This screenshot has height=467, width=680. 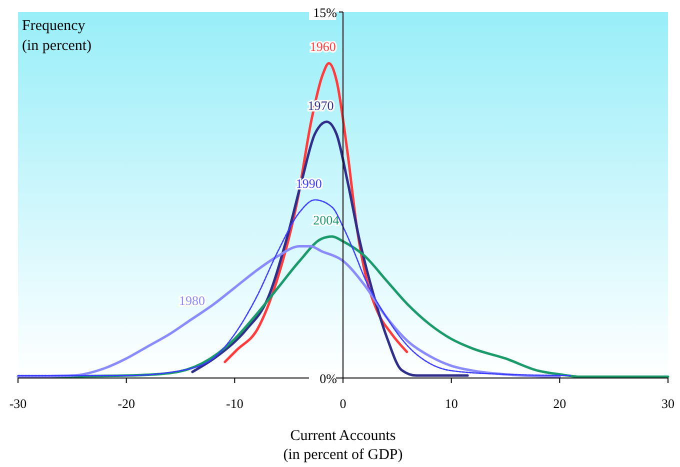 I want to click on series-label: 1980, so click(x=192, y=300).